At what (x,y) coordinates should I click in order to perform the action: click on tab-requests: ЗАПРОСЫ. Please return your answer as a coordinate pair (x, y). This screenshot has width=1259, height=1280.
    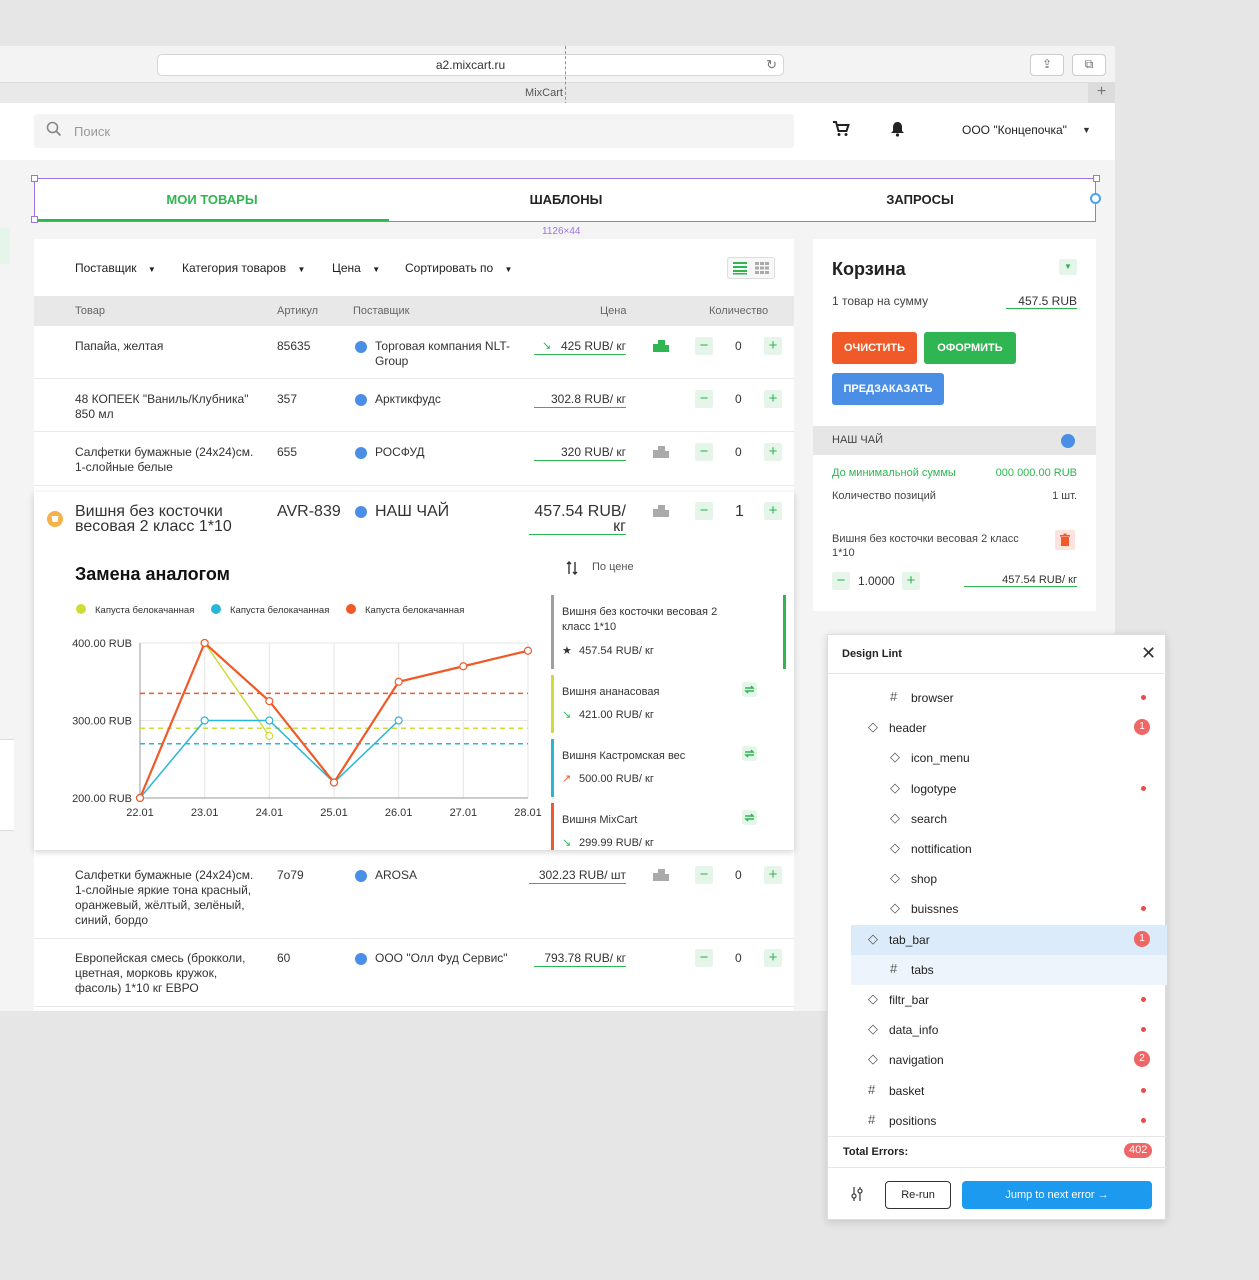
    Looking at the image, I should click on (920, 199).